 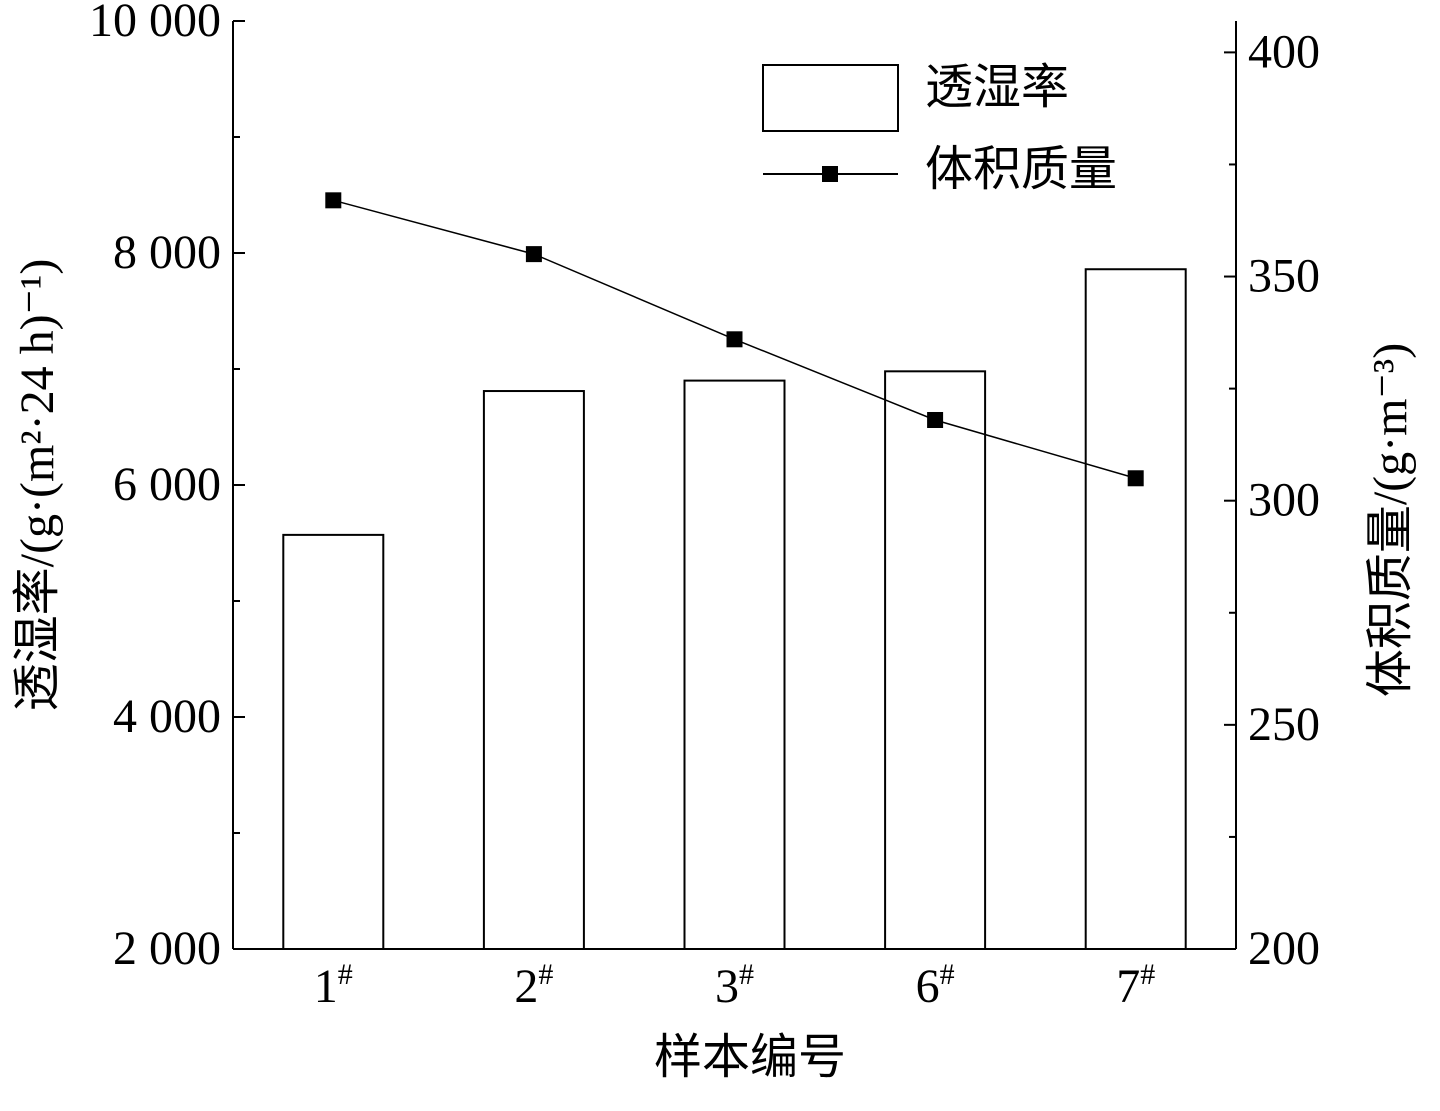 I want to click on y2-tick-label: 300, so click(x=1284, y=500).